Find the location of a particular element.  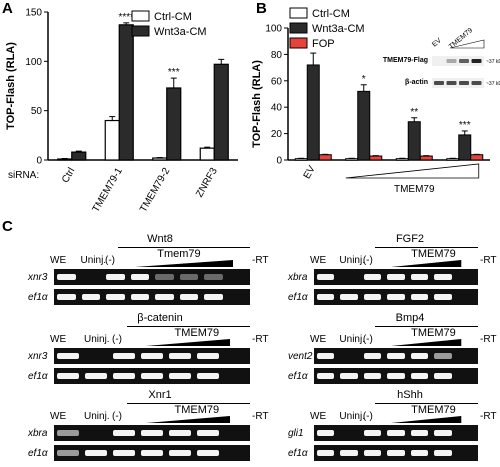

gel-title: Xnr1 is located at coordinates (160, 395).